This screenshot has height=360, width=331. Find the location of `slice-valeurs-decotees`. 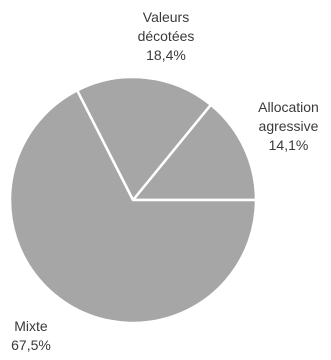

slice-valeurs-decotees is located at coordinates (144, 138).